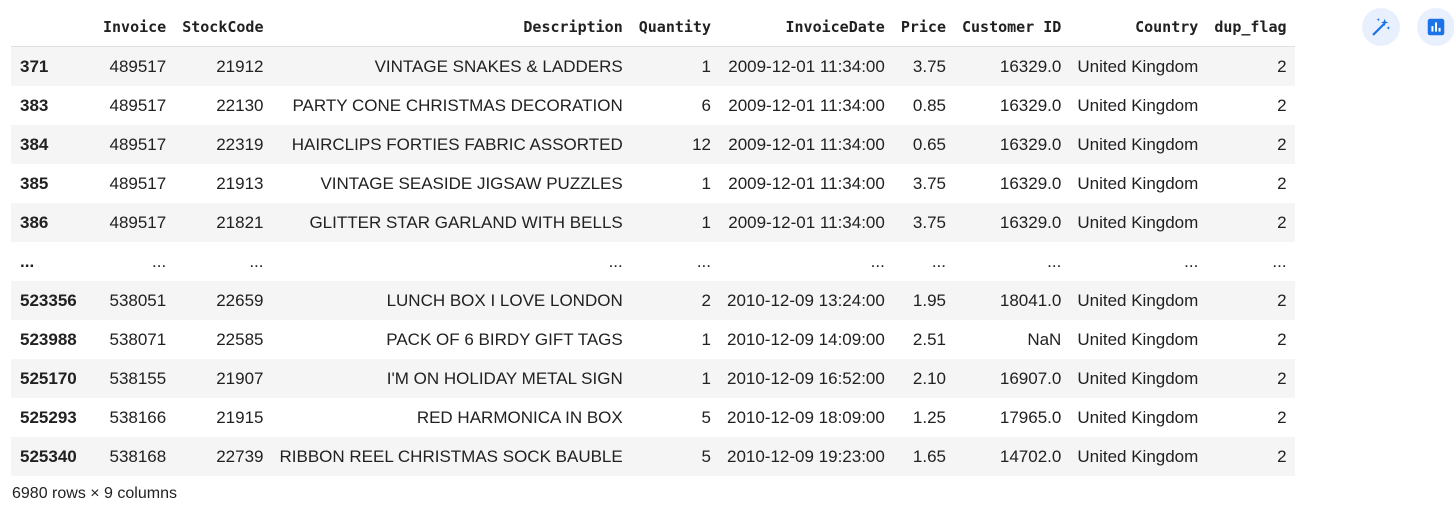 This screenshot has width=1454, height=518. Describe the element at coordinates (805, 417) in the screenshot. I see `table-cell: 2010-12-09 18:09:00` at that location.